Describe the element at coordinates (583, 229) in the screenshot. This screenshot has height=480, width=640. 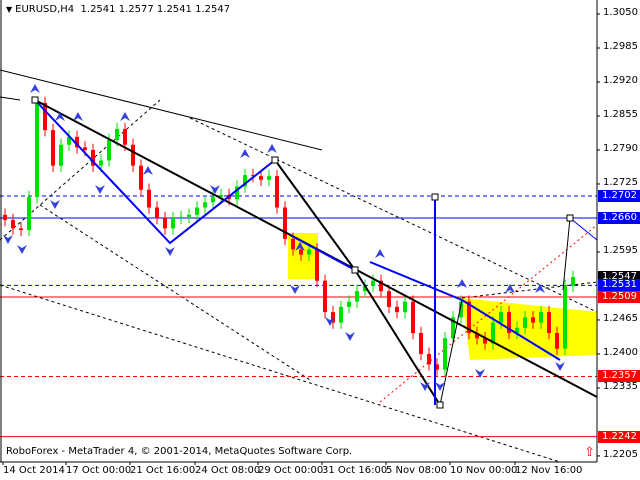
I see `blue-forecast` at that location.